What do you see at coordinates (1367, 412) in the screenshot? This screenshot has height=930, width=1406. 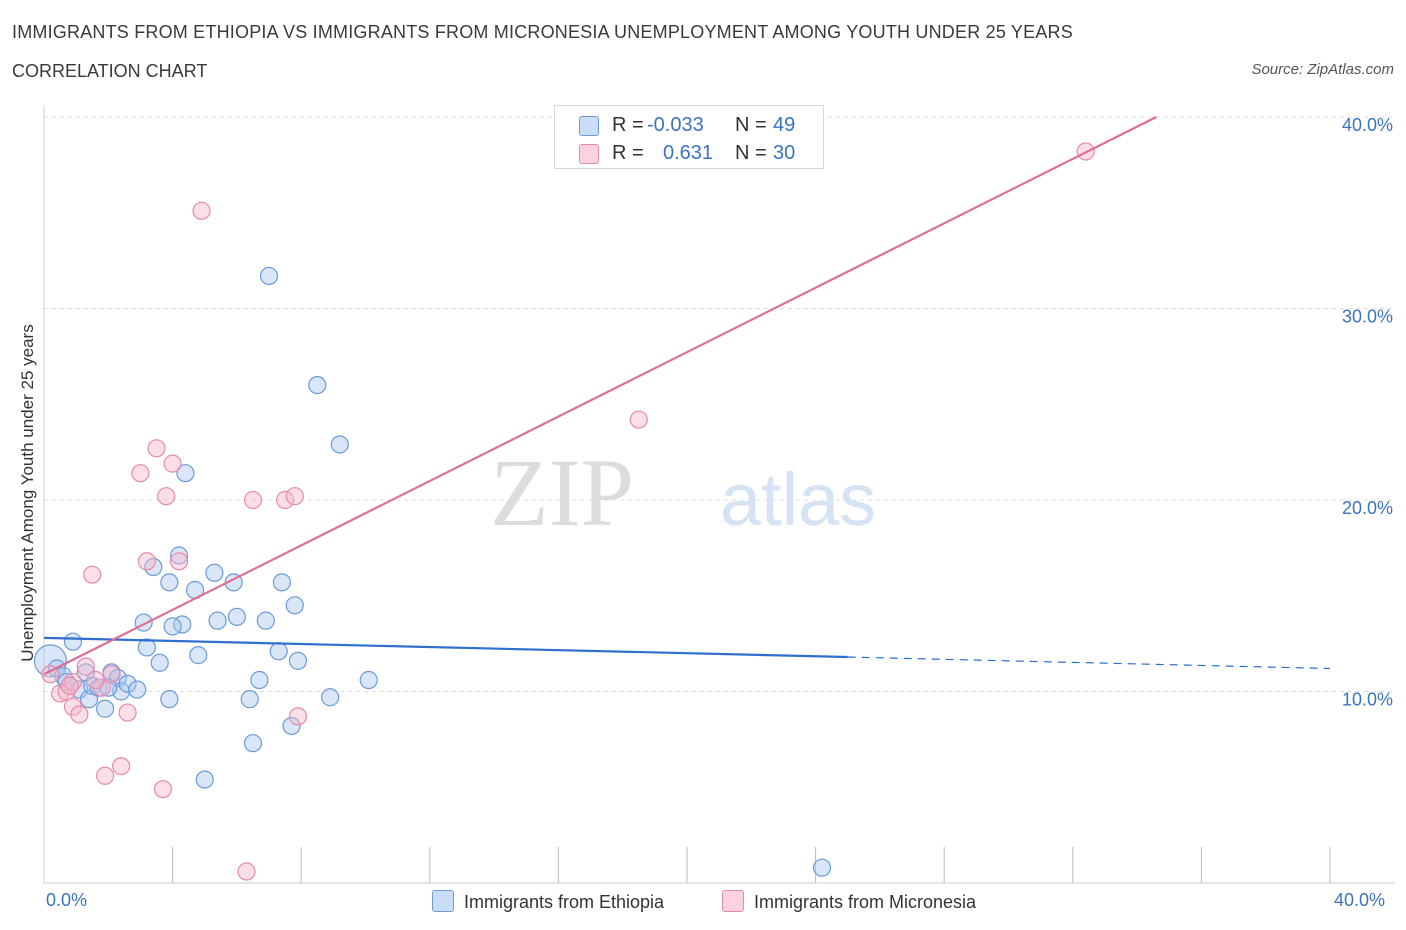 I see `y-tick-labels: 10.0% 20.0% 30.0% 40.0%` at bounding box center [1367, 412].